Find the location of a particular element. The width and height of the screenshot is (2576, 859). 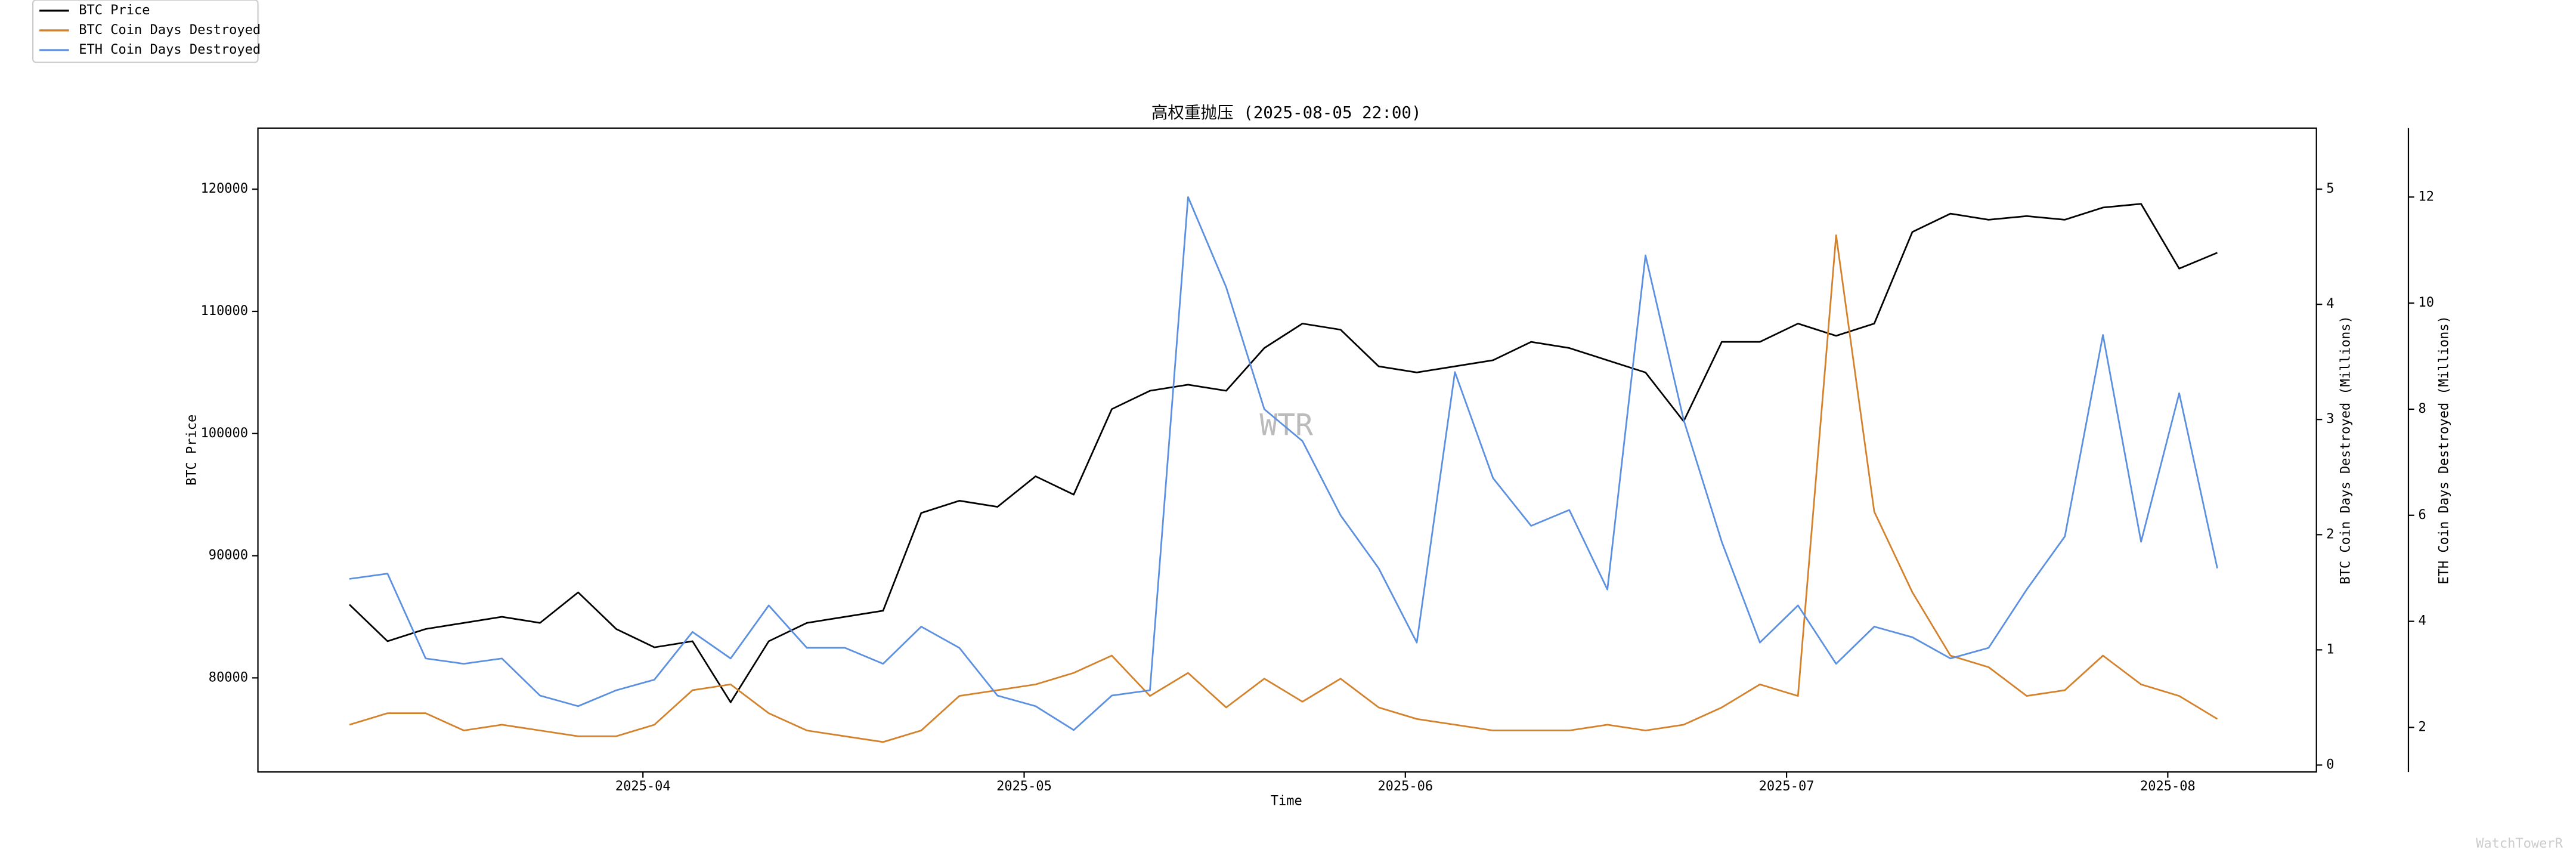

y2-tick-label: 2 is located at coordinates (2330, 534).